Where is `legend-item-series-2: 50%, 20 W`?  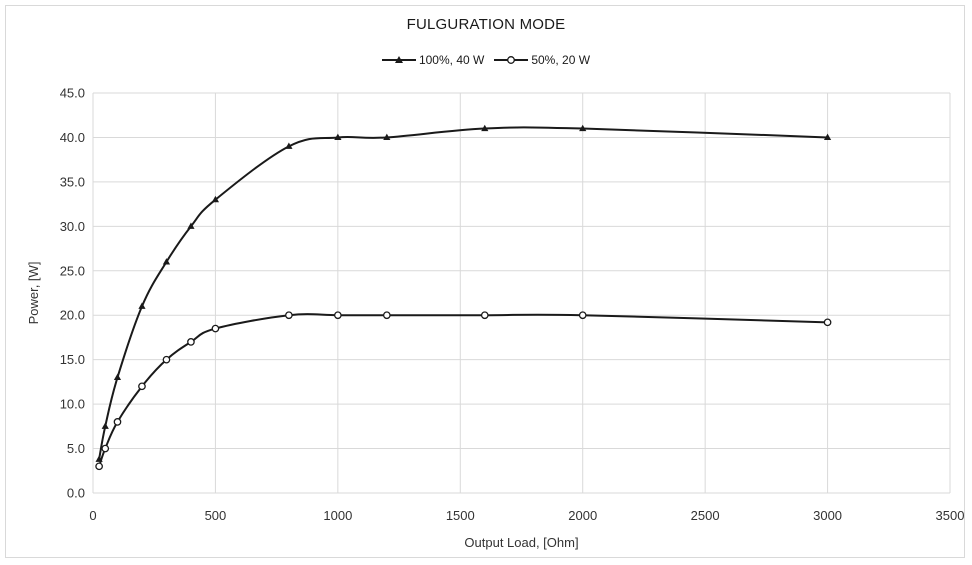 legend-item-series-2: 50%, 20 W is located at coordinates (542, 60).